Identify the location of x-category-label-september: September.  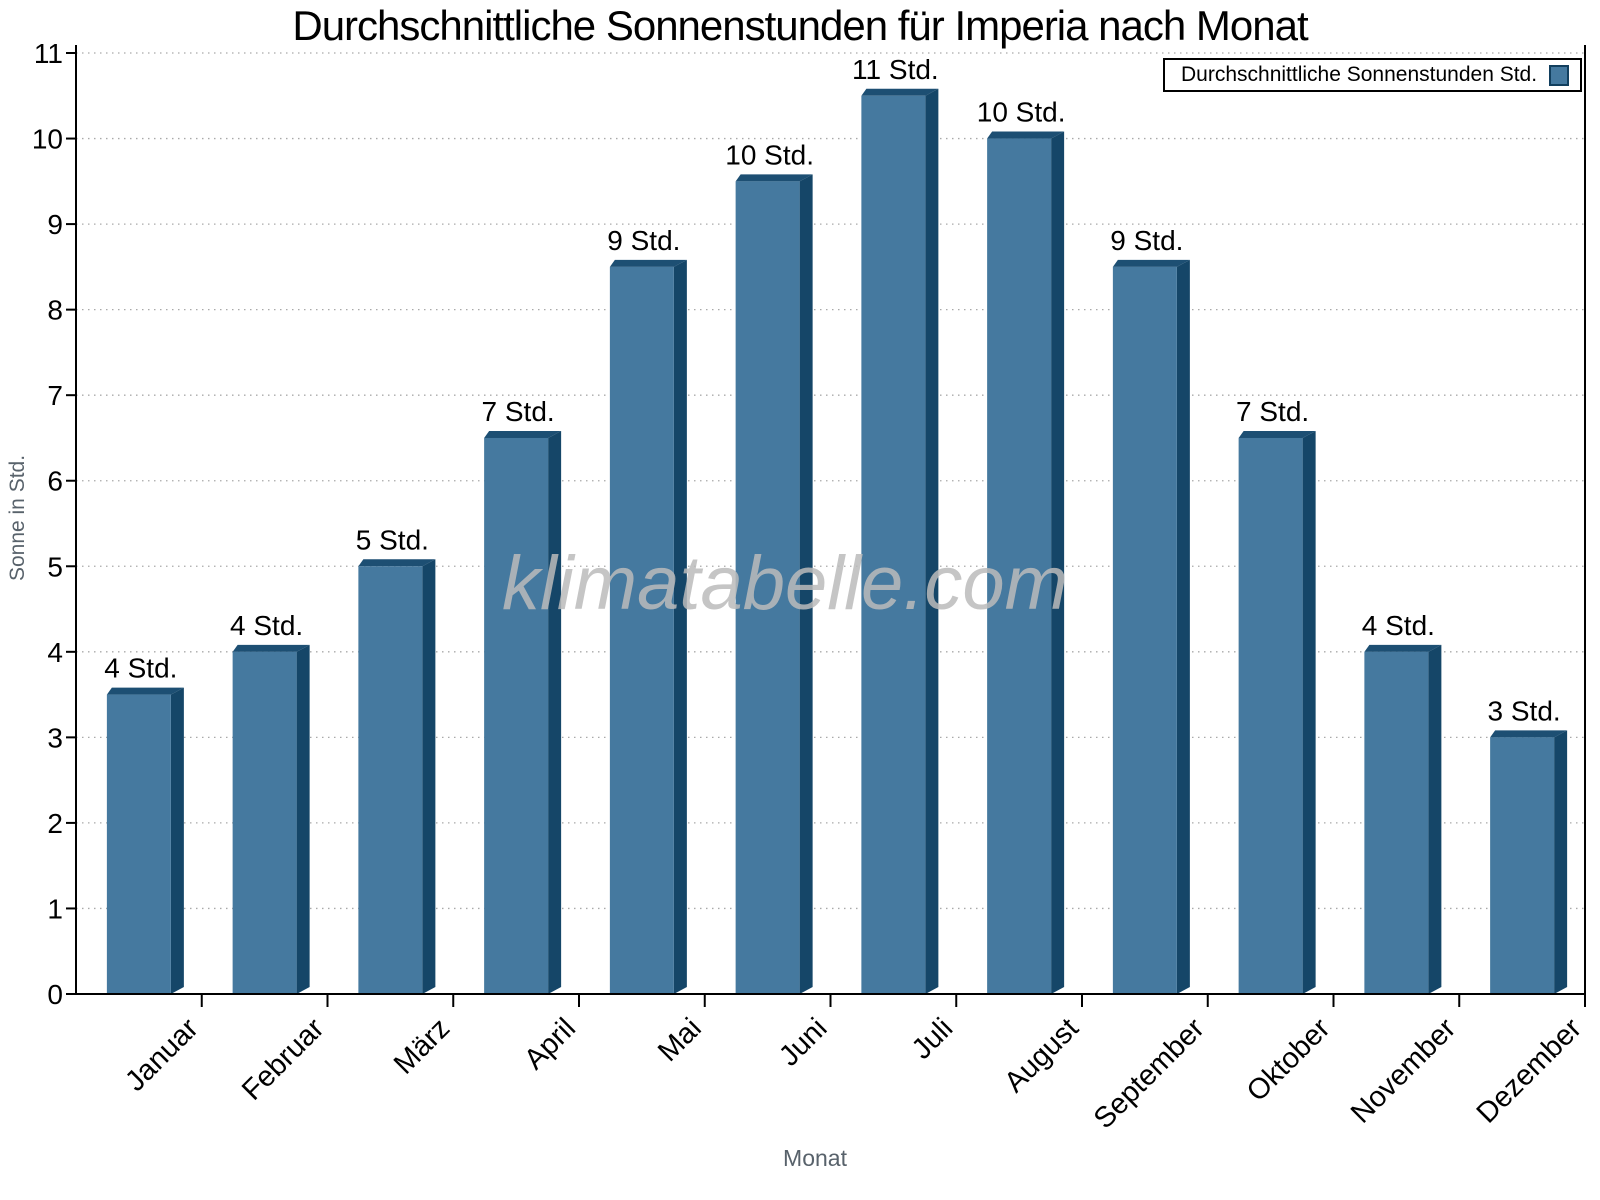
(1149, 1073).